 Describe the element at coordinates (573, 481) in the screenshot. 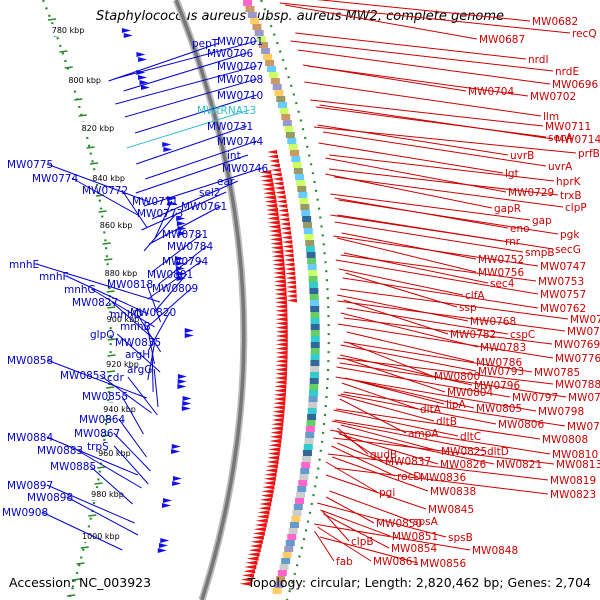

I see `right-gene-label: MW0819` at that location.